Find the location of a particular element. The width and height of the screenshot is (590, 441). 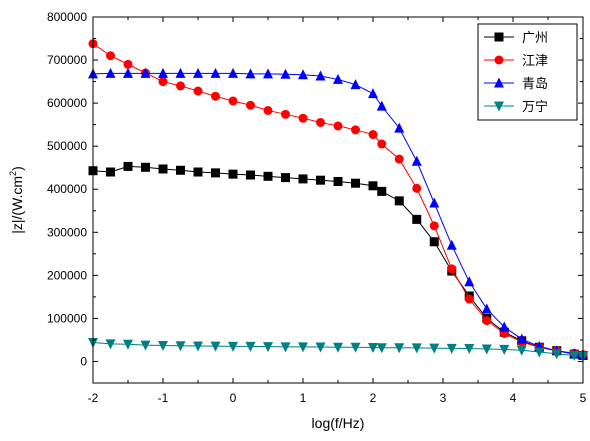

x-tick-label: 1 is located at coordinates (303, 398).